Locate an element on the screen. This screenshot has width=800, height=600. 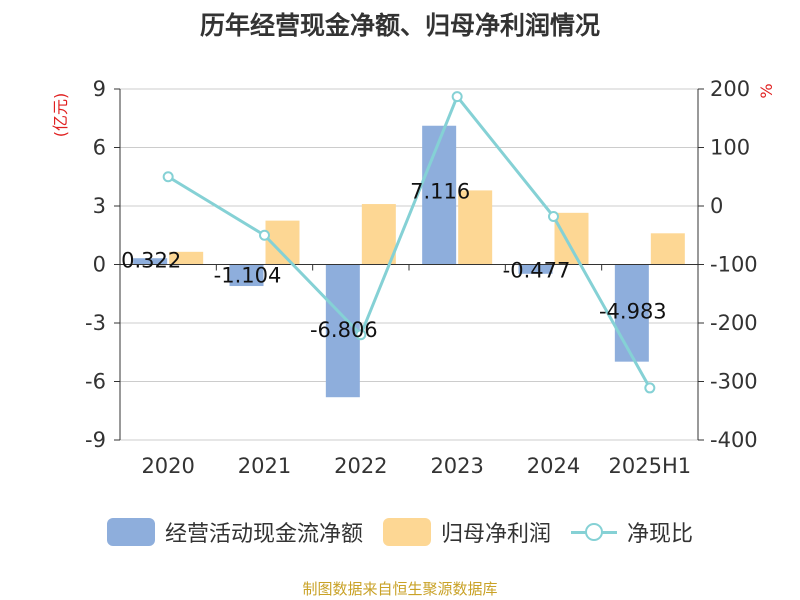
right-tick-label: -200 is located at coordinates (734, 323).